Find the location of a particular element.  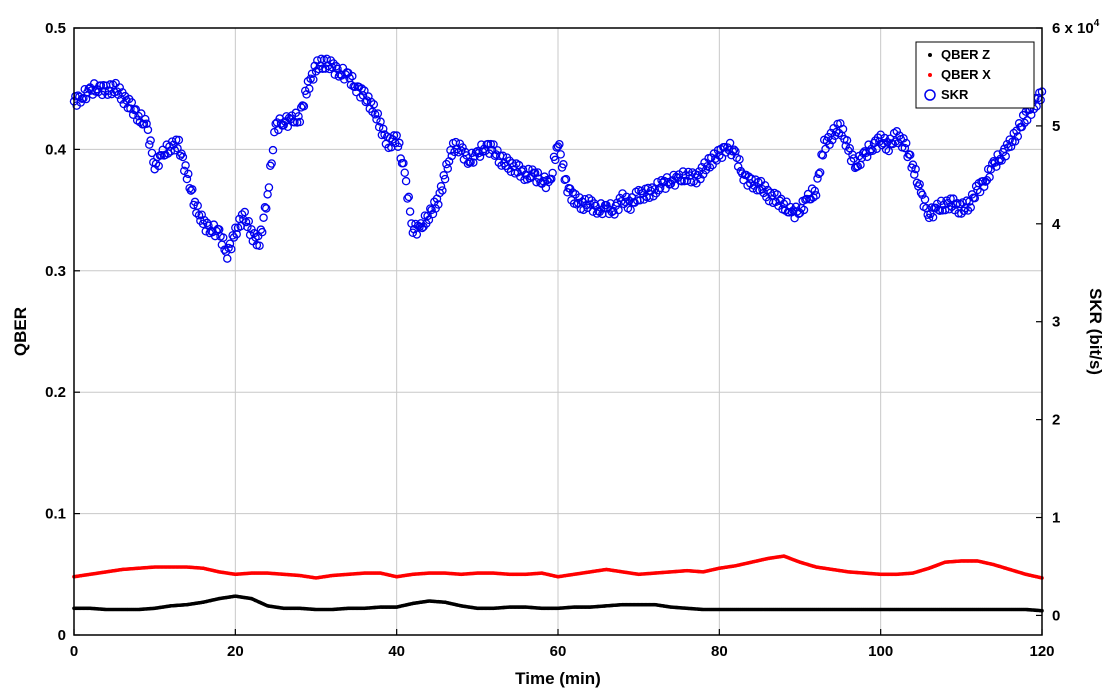

right-y-tick-label: 5 is located at coordinates (1056, 126).